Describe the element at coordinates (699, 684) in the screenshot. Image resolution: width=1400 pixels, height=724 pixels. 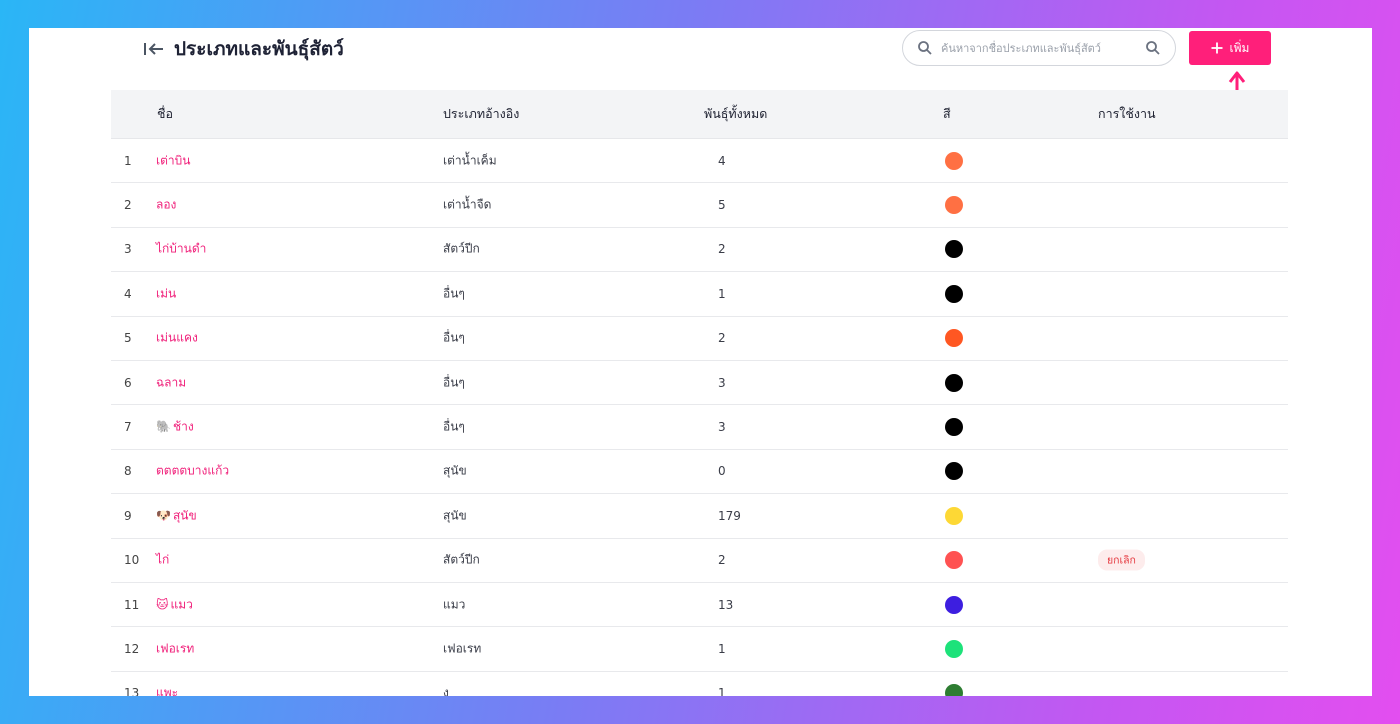
I see `table-row: 13 แพะ ง 1` at that location.